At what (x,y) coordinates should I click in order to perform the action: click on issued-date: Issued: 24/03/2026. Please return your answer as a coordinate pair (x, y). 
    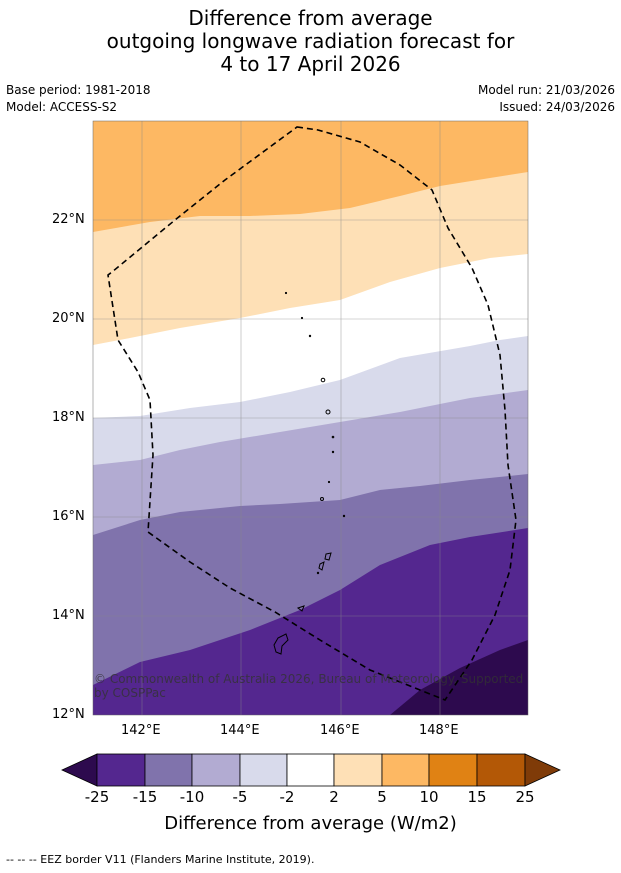
    Looking at the image, I should click on (557, 107).